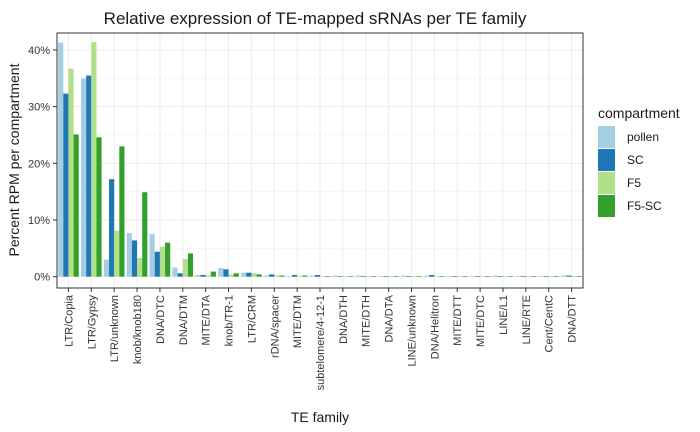  I want to click on legend-label-pollen: pollen, so click(643, 137).